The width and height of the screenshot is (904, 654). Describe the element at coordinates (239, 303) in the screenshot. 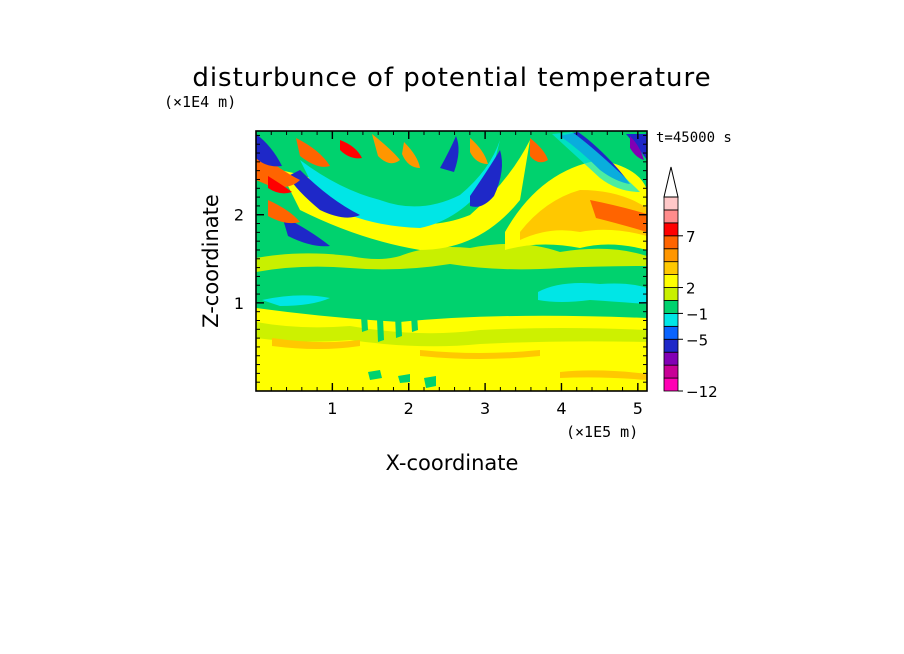

I see `y-tick-label: 1` at that location.